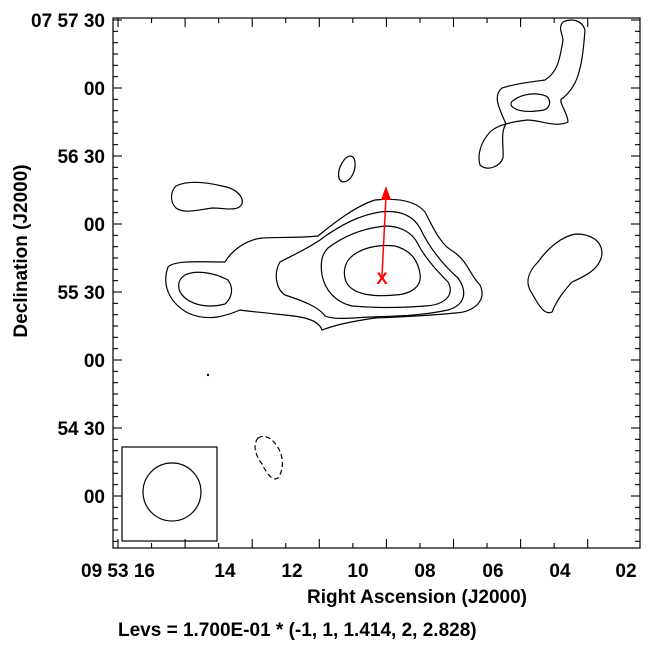 The width and height of the screenshot is (658, 647). I want to click on x-tick-label: 14, so click(225, 571).